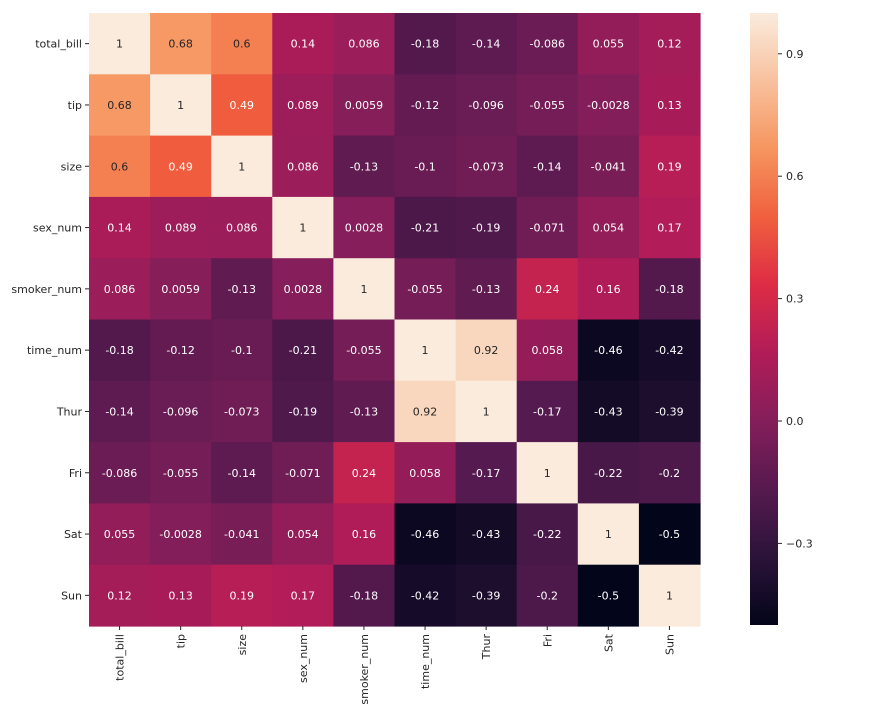  Describe the element at coordinates (669, 105) in the screenshot. I see `cell-annotation: 0.13` at that location.